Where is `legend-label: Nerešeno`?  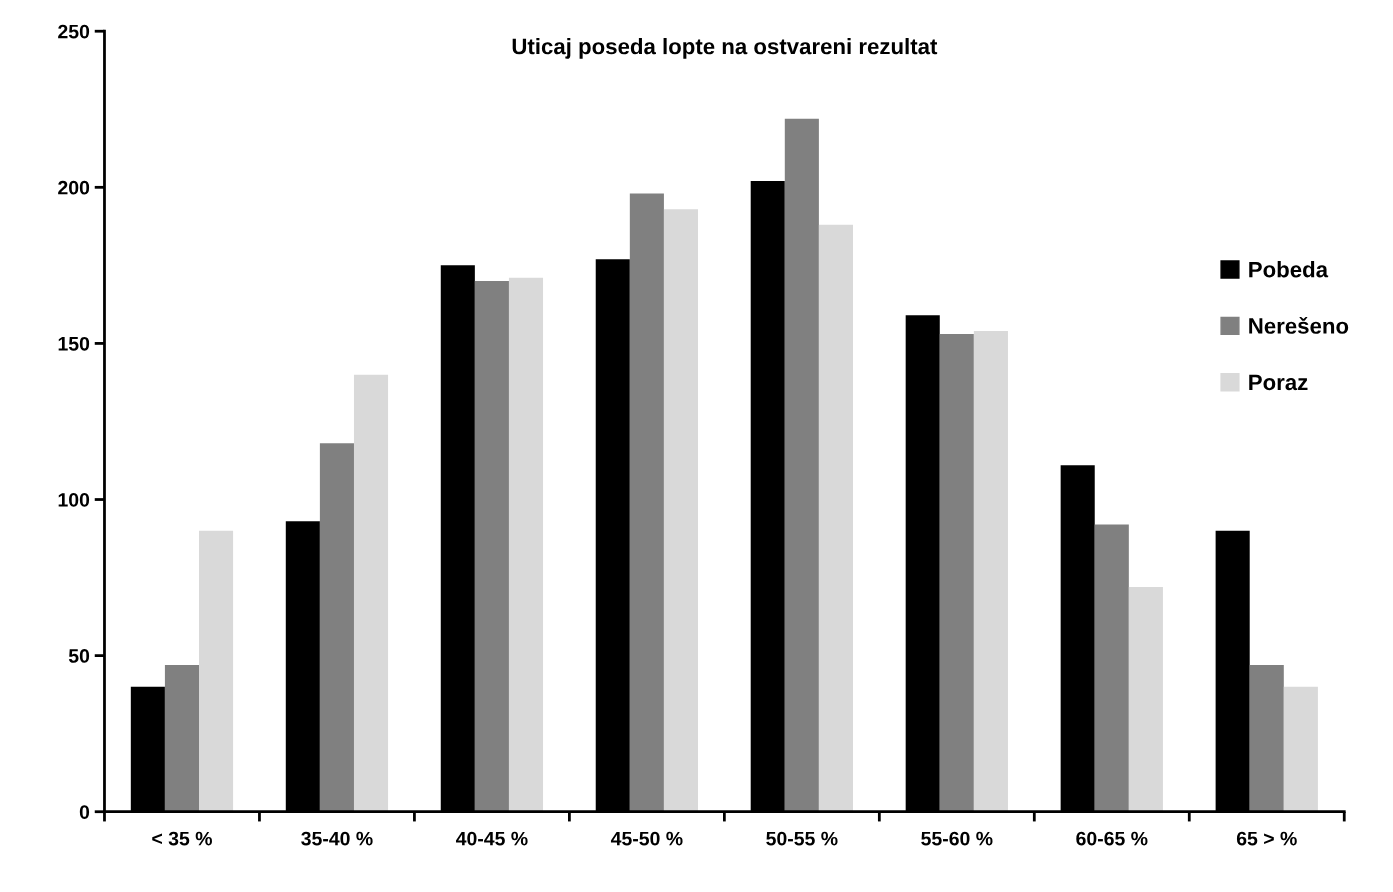 legend-label: Nerešeno is located at coordinates (1299, 325).